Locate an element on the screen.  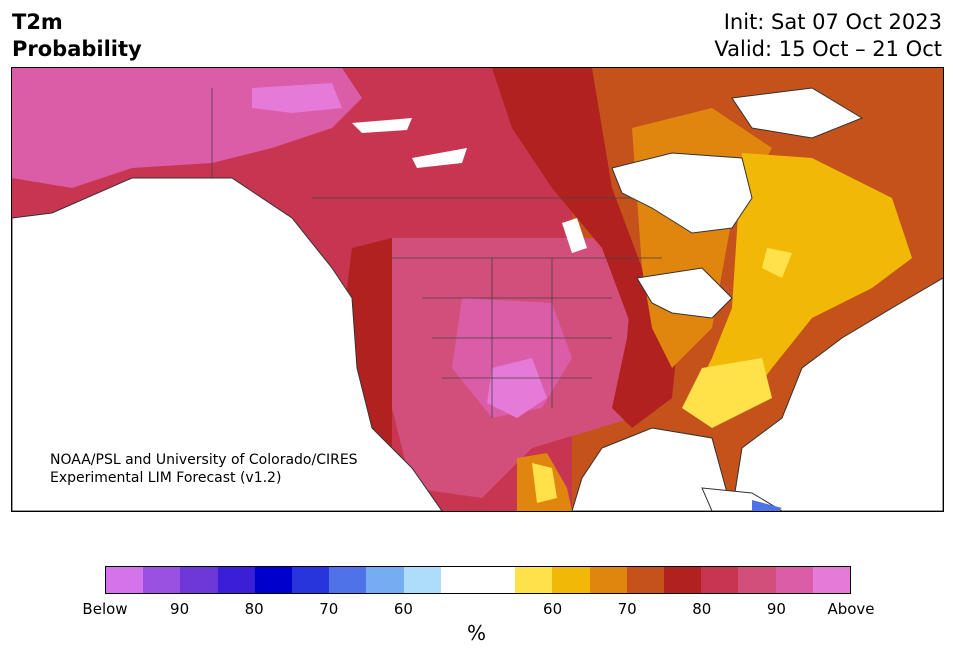
map-title: T2m Probability is located at coordinates (77, 36).